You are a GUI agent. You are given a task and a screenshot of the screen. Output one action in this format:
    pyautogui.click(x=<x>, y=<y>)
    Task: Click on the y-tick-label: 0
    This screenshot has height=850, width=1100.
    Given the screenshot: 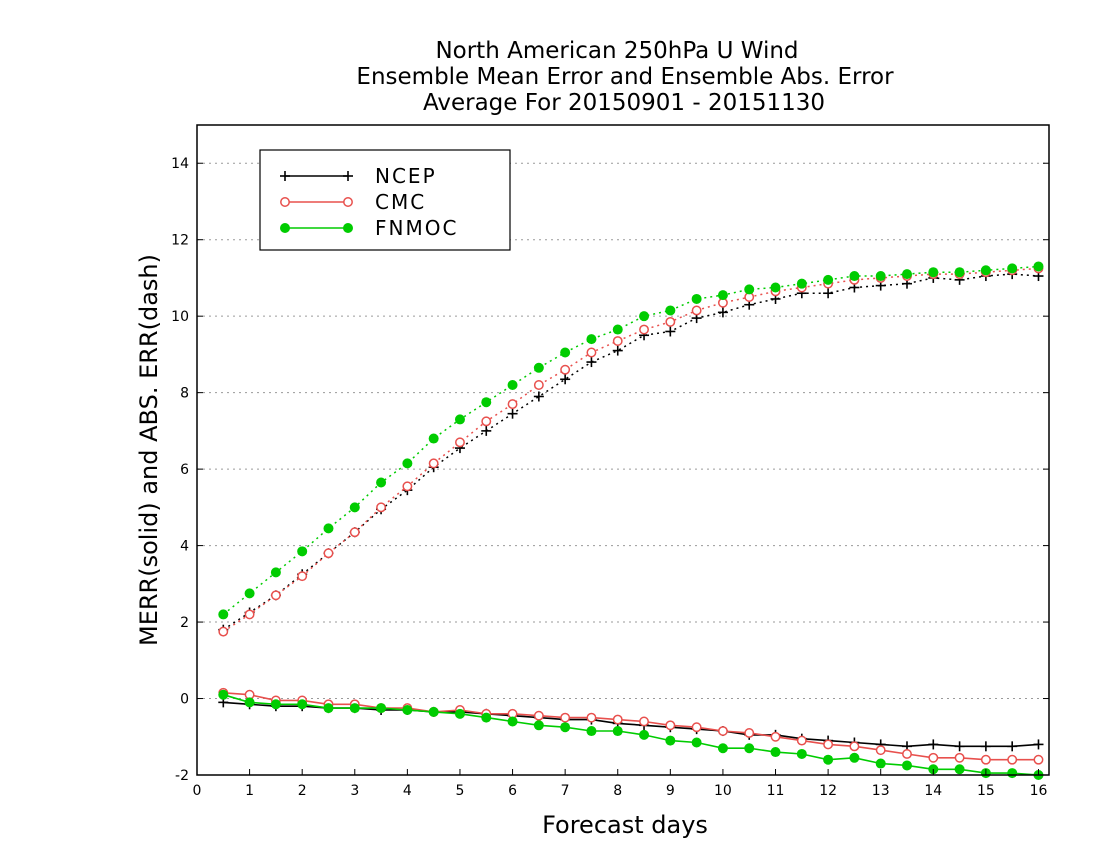 What is the action you would take?
    pyautogui.click(x=184, y=700)
    